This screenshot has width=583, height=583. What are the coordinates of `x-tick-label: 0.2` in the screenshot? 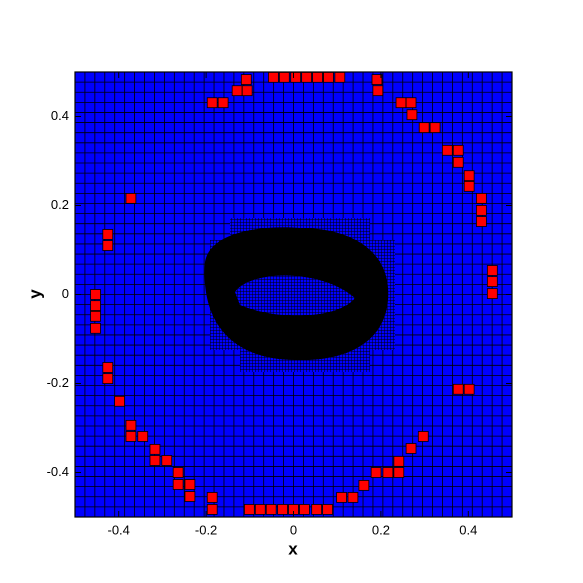 It's located at (381, 529).